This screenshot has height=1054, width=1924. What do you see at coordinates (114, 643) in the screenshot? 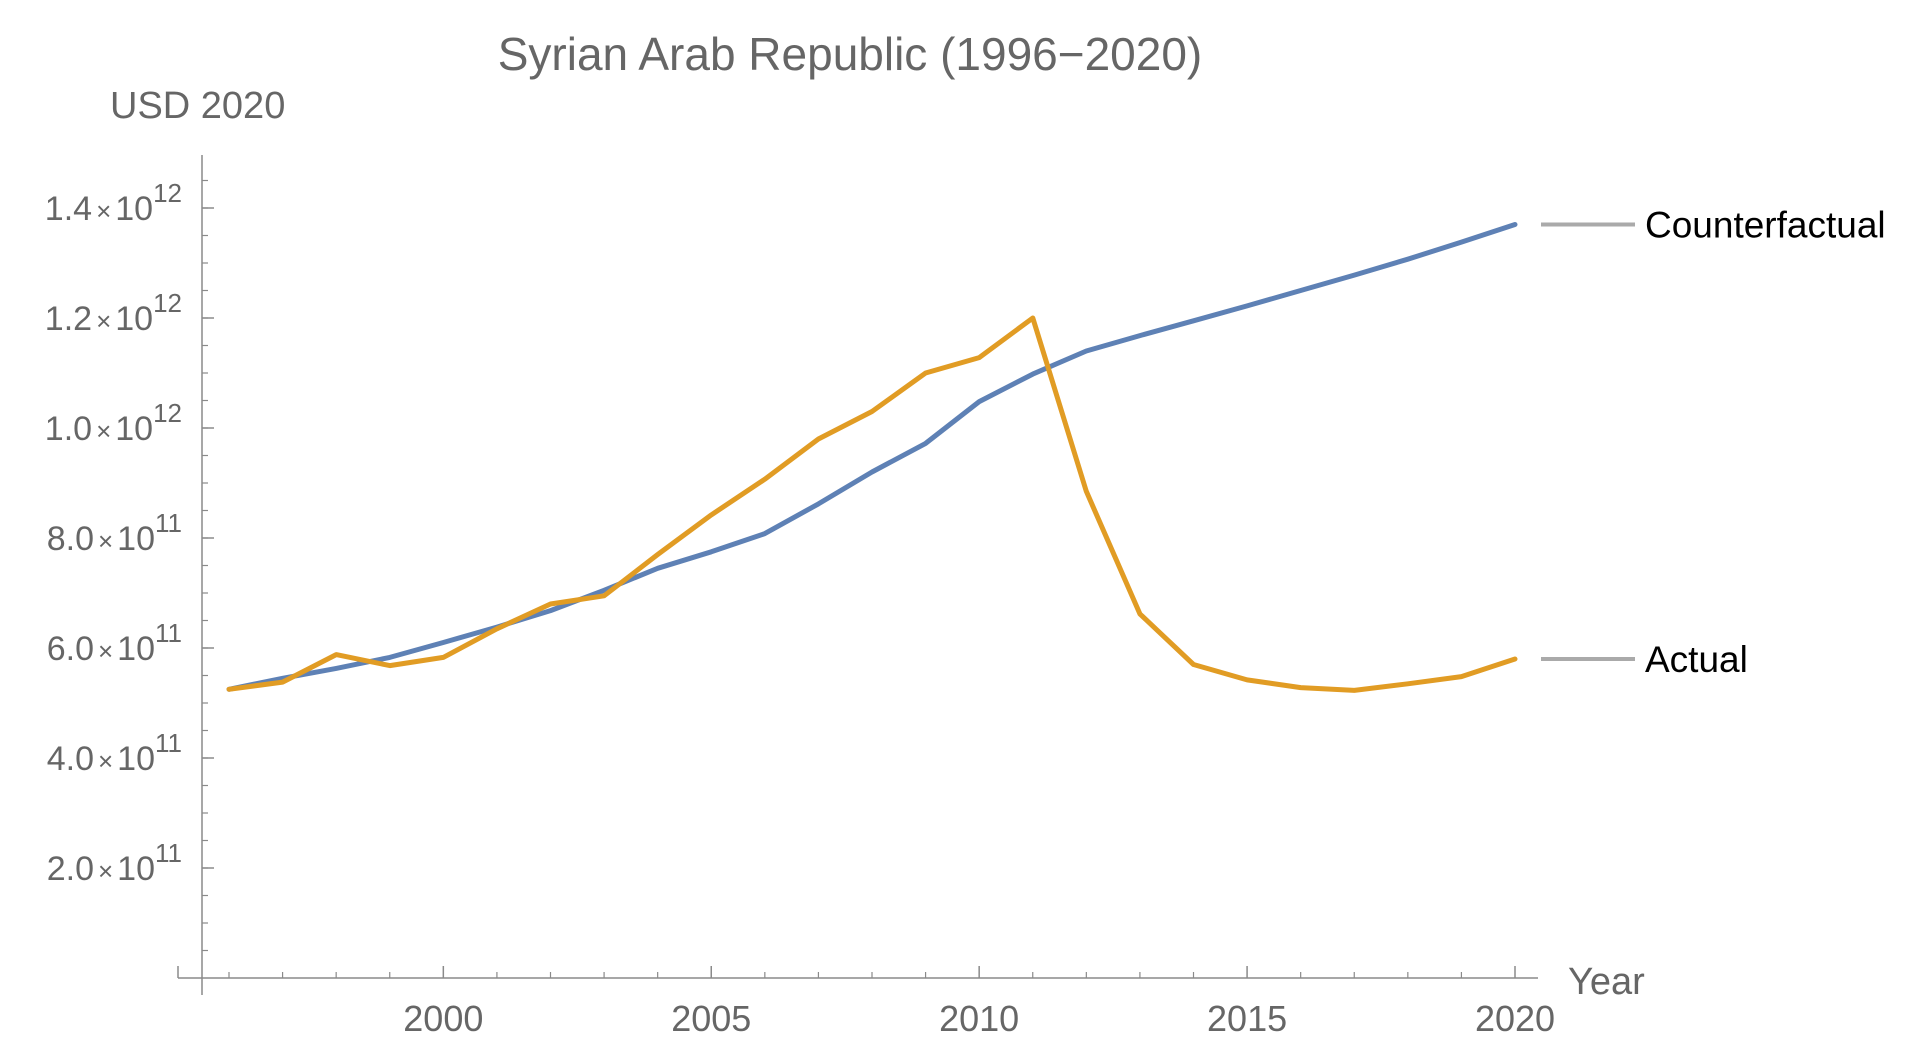
I see `y-tick-label: 6.0 × 10¹¹` at bounding box center [114, 643].